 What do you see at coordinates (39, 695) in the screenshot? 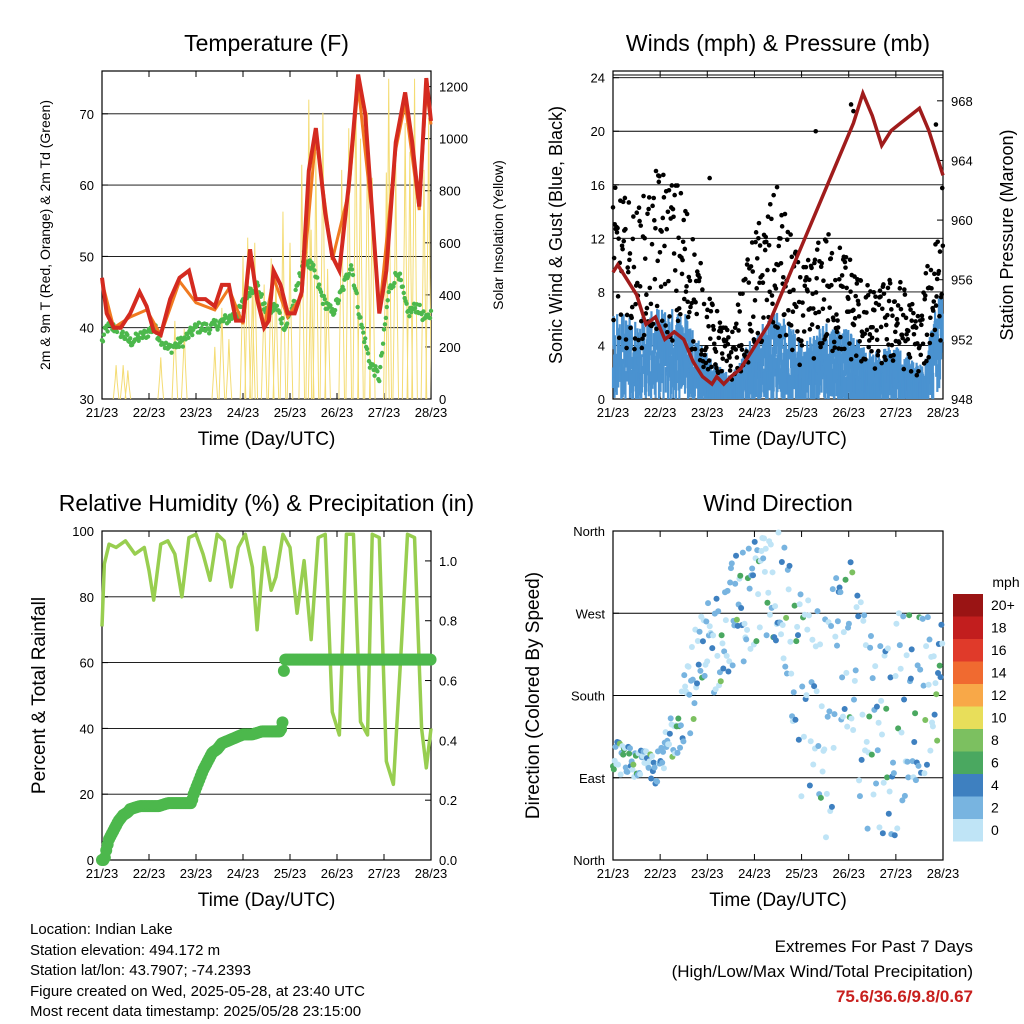
I see `y-axis-label: Percent & Total Rainfall` at bounding box center [39, 695].